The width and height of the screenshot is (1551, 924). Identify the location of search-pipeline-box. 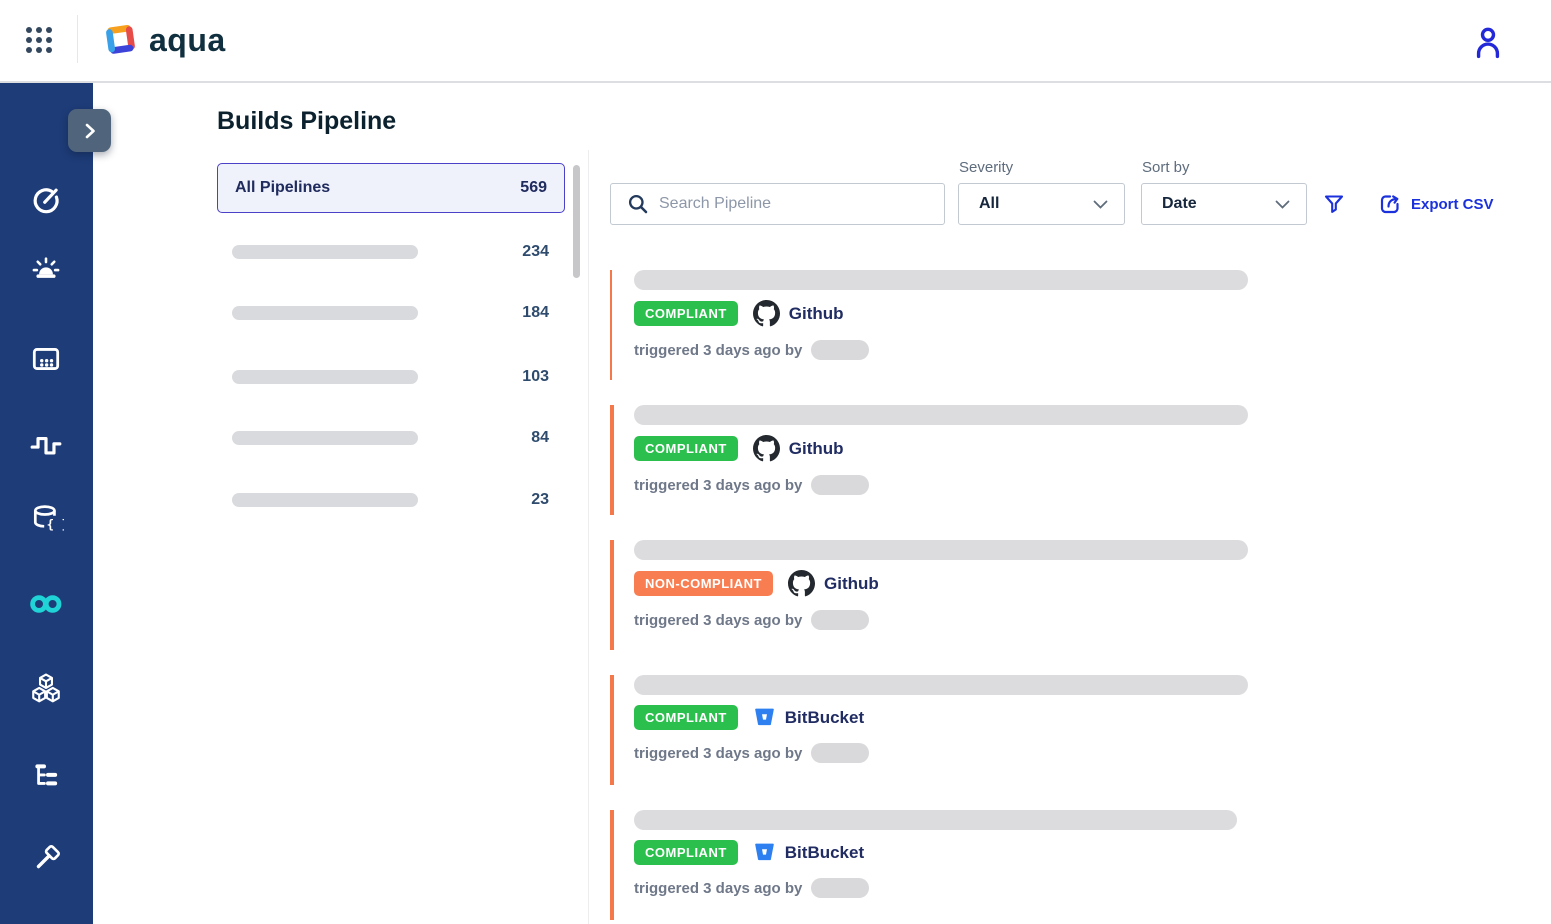
(777, 204).